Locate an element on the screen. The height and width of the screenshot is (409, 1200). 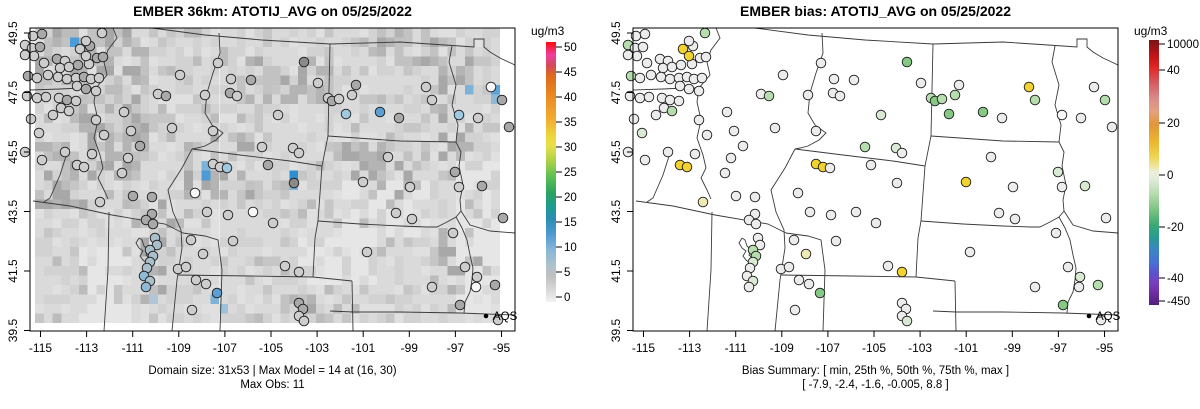
raster-cell-water is located at coordinates (224, 308).